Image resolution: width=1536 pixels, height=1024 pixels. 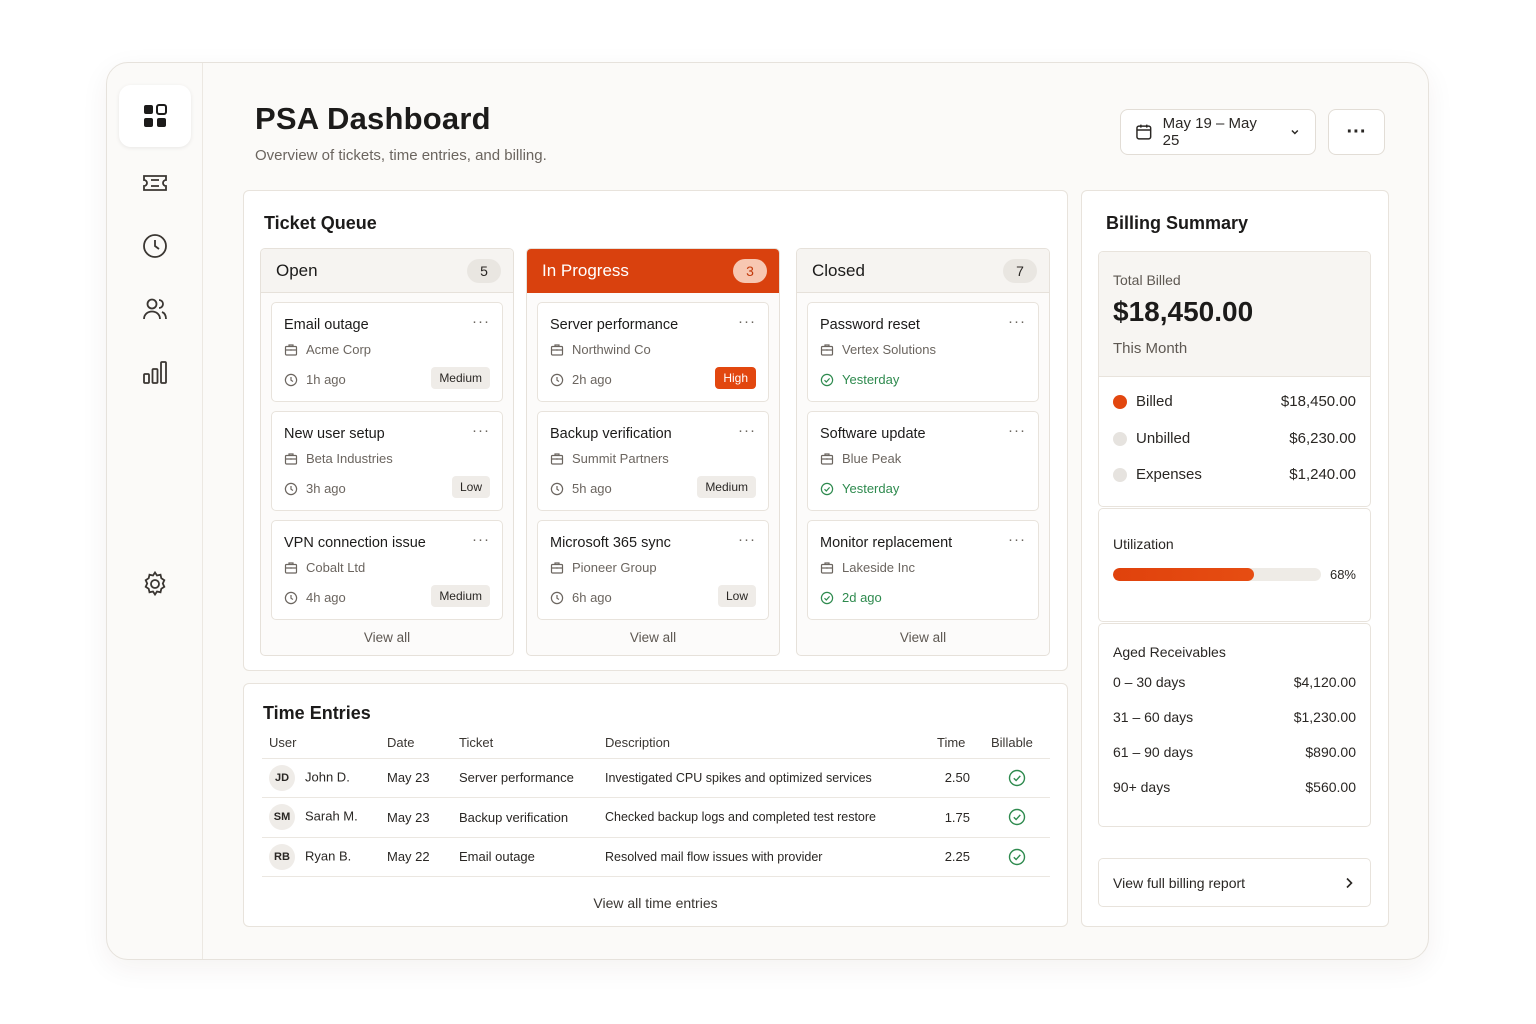 What do you see at coordinates (620, 458) in the screenshot?
I see `ticket-client-name: Summit Partners` at bounding box center [620, 458].